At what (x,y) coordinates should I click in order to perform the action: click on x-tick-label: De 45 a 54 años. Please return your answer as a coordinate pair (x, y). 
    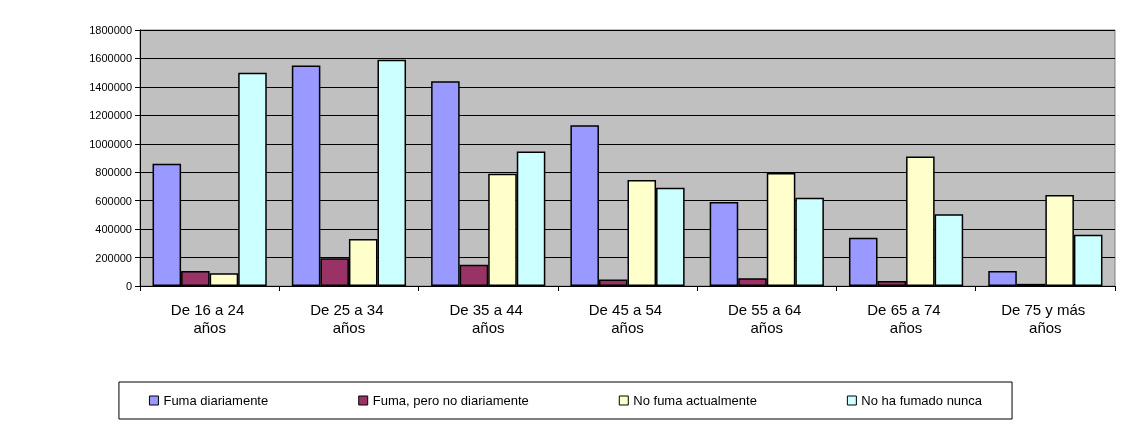
    Looking at the image, I should click on (627, 318).